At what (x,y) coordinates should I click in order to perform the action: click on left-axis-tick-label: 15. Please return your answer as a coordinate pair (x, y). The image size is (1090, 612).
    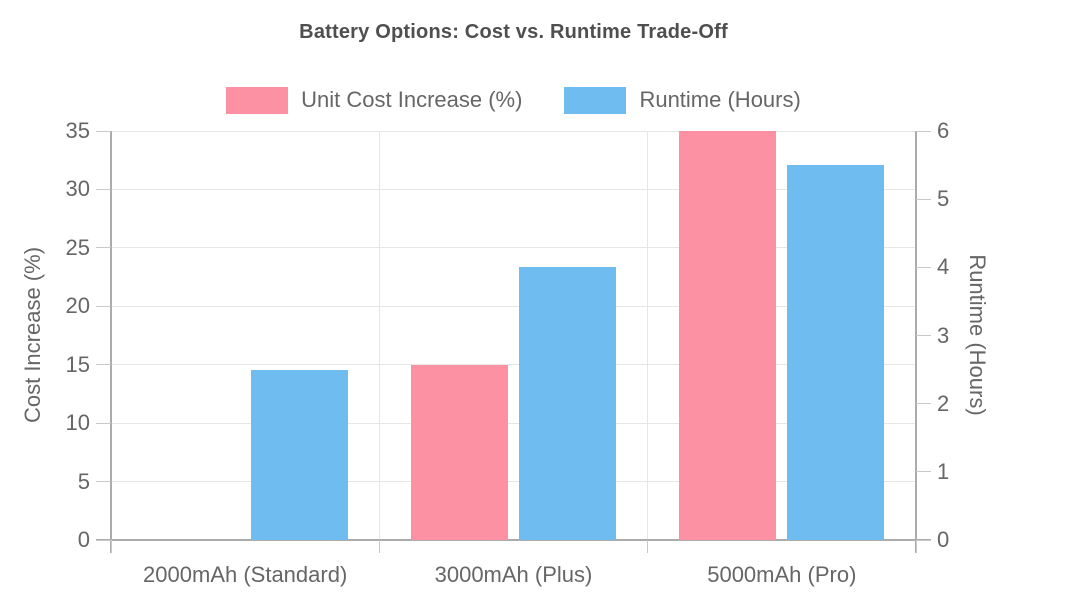
    Looking at the image, I should click on (77, 364).